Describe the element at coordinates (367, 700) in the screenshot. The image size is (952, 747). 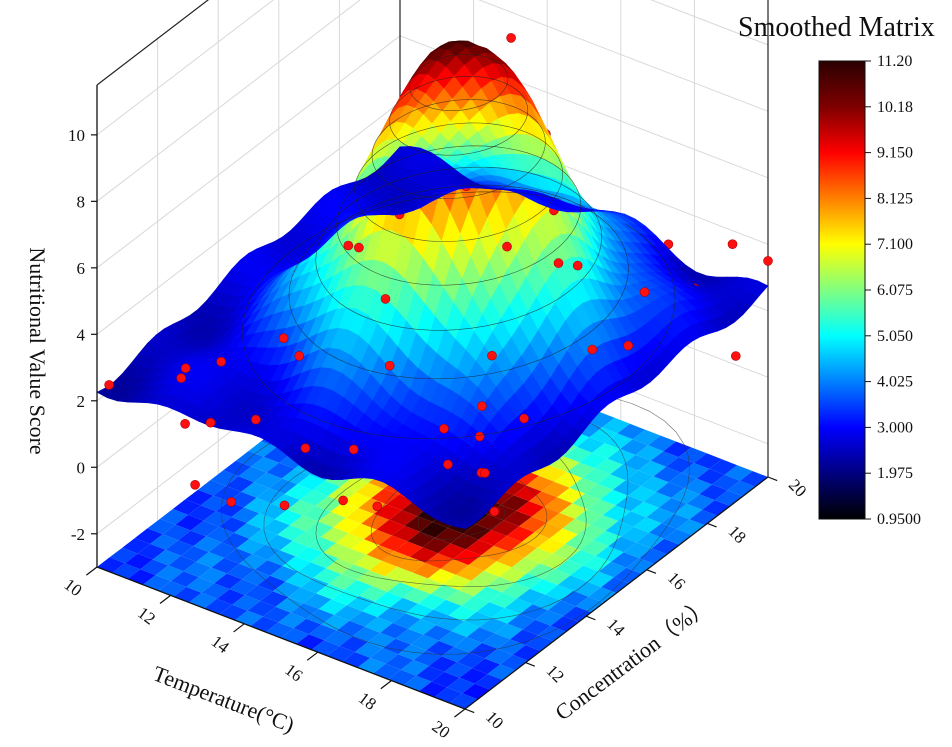
I see `x-tick-label: 18` at that location.